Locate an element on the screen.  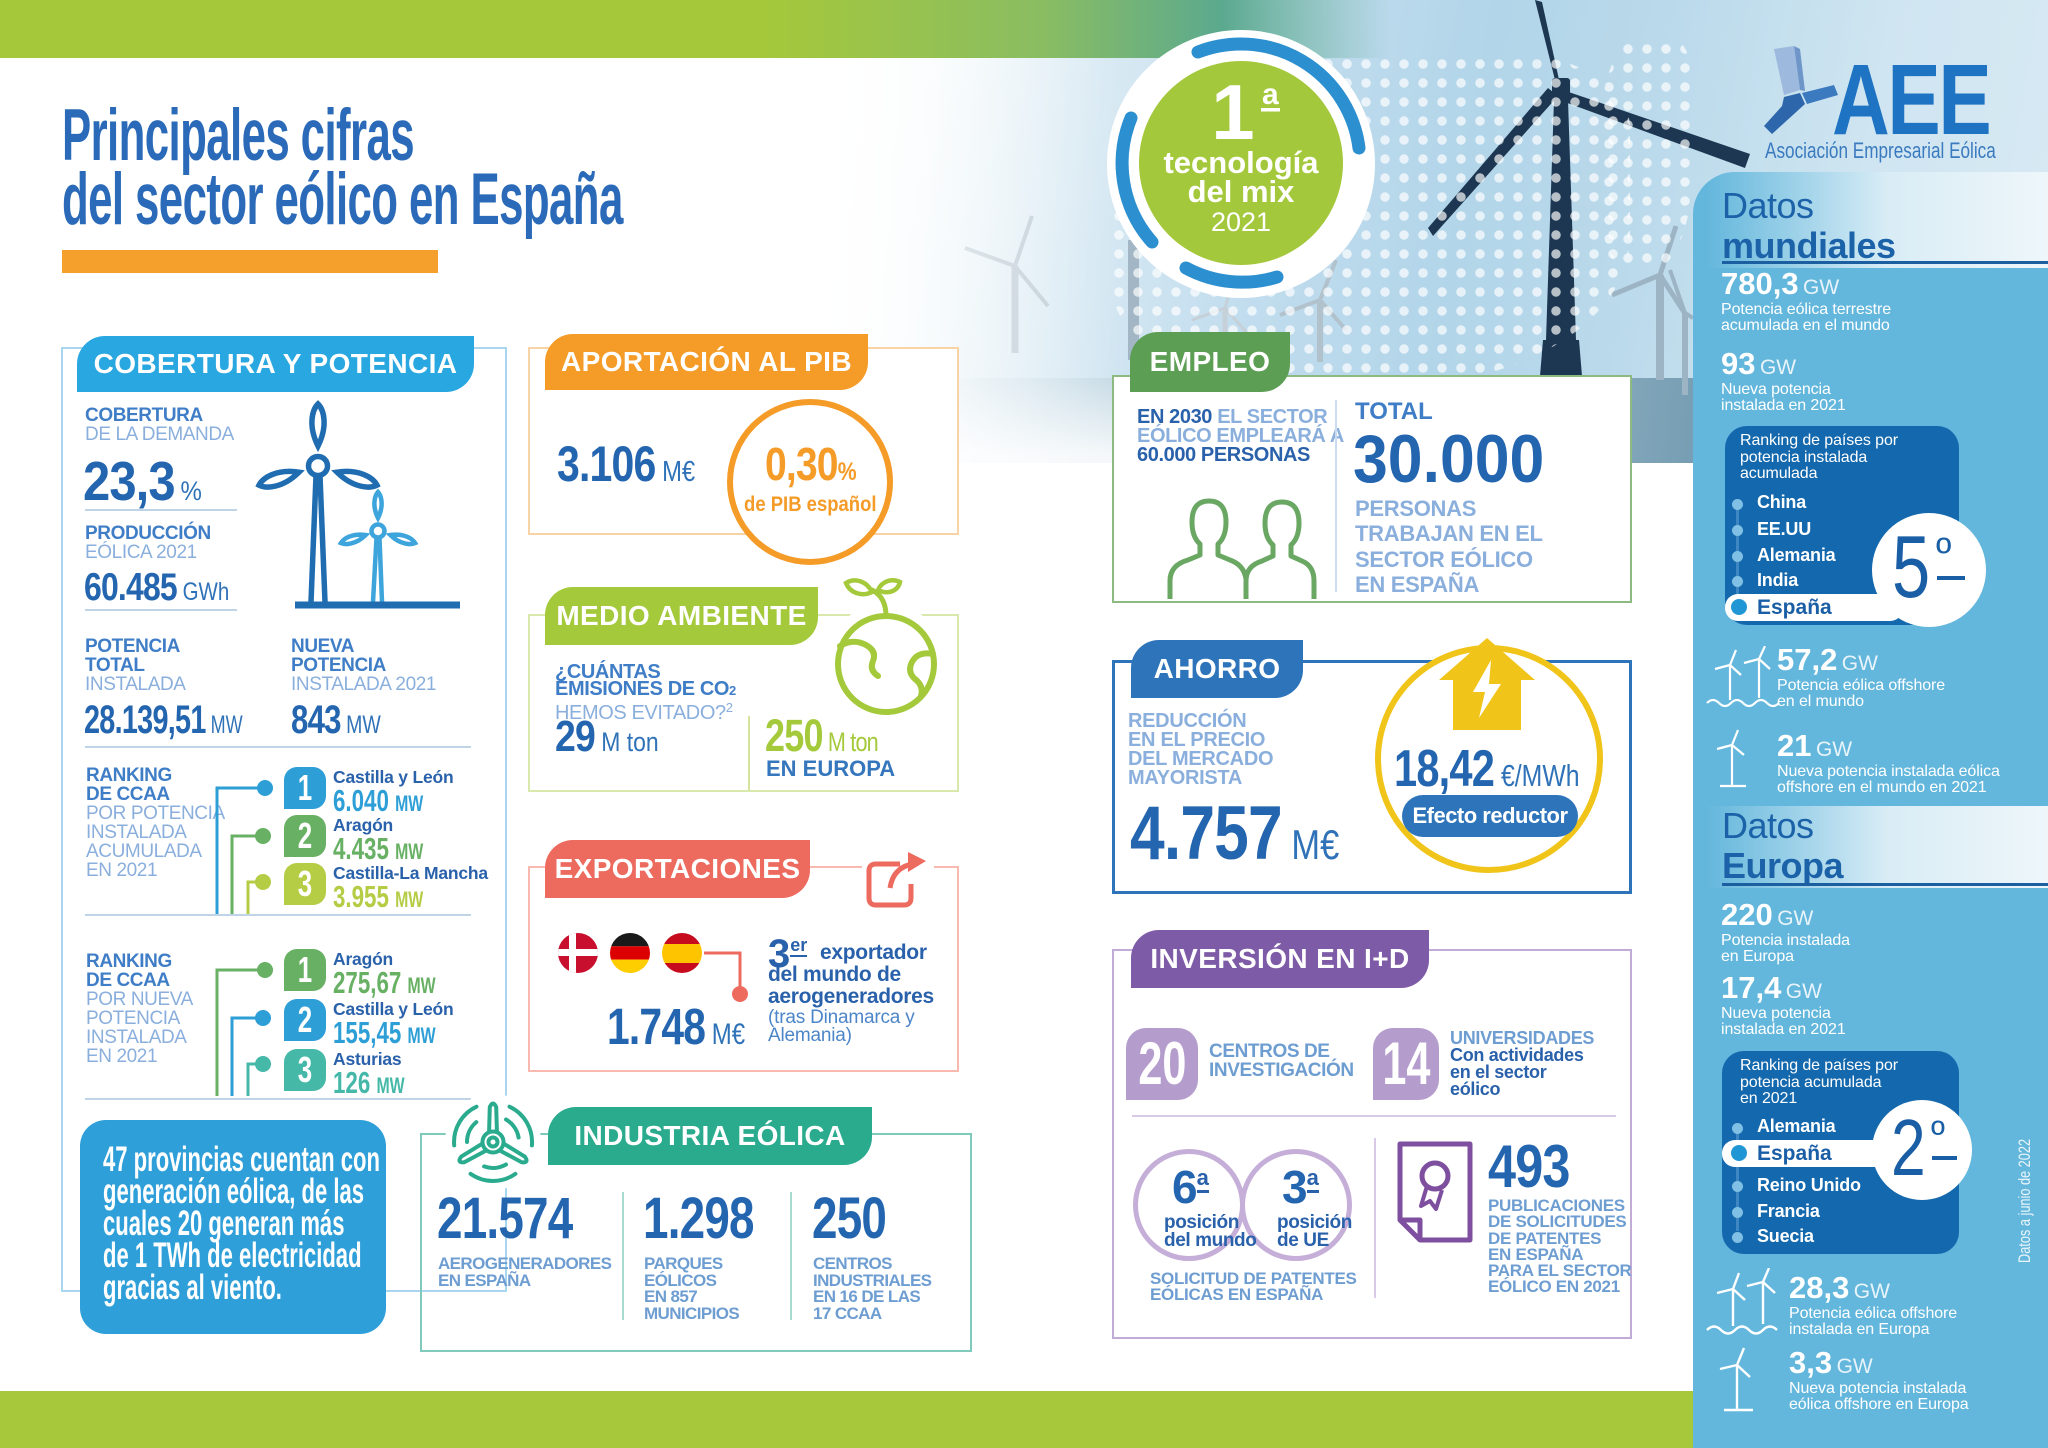
svg-text: 1 is located at coordinates (1232, 112).